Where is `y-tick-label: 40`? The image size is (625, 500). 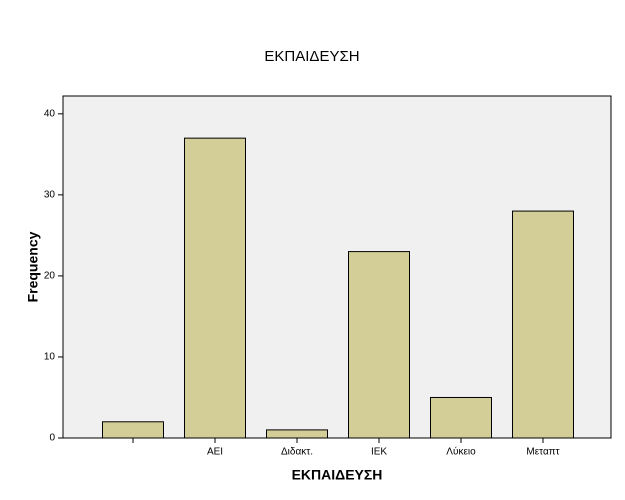
y-tick-label: 40 is located at coordinates (50, 113).